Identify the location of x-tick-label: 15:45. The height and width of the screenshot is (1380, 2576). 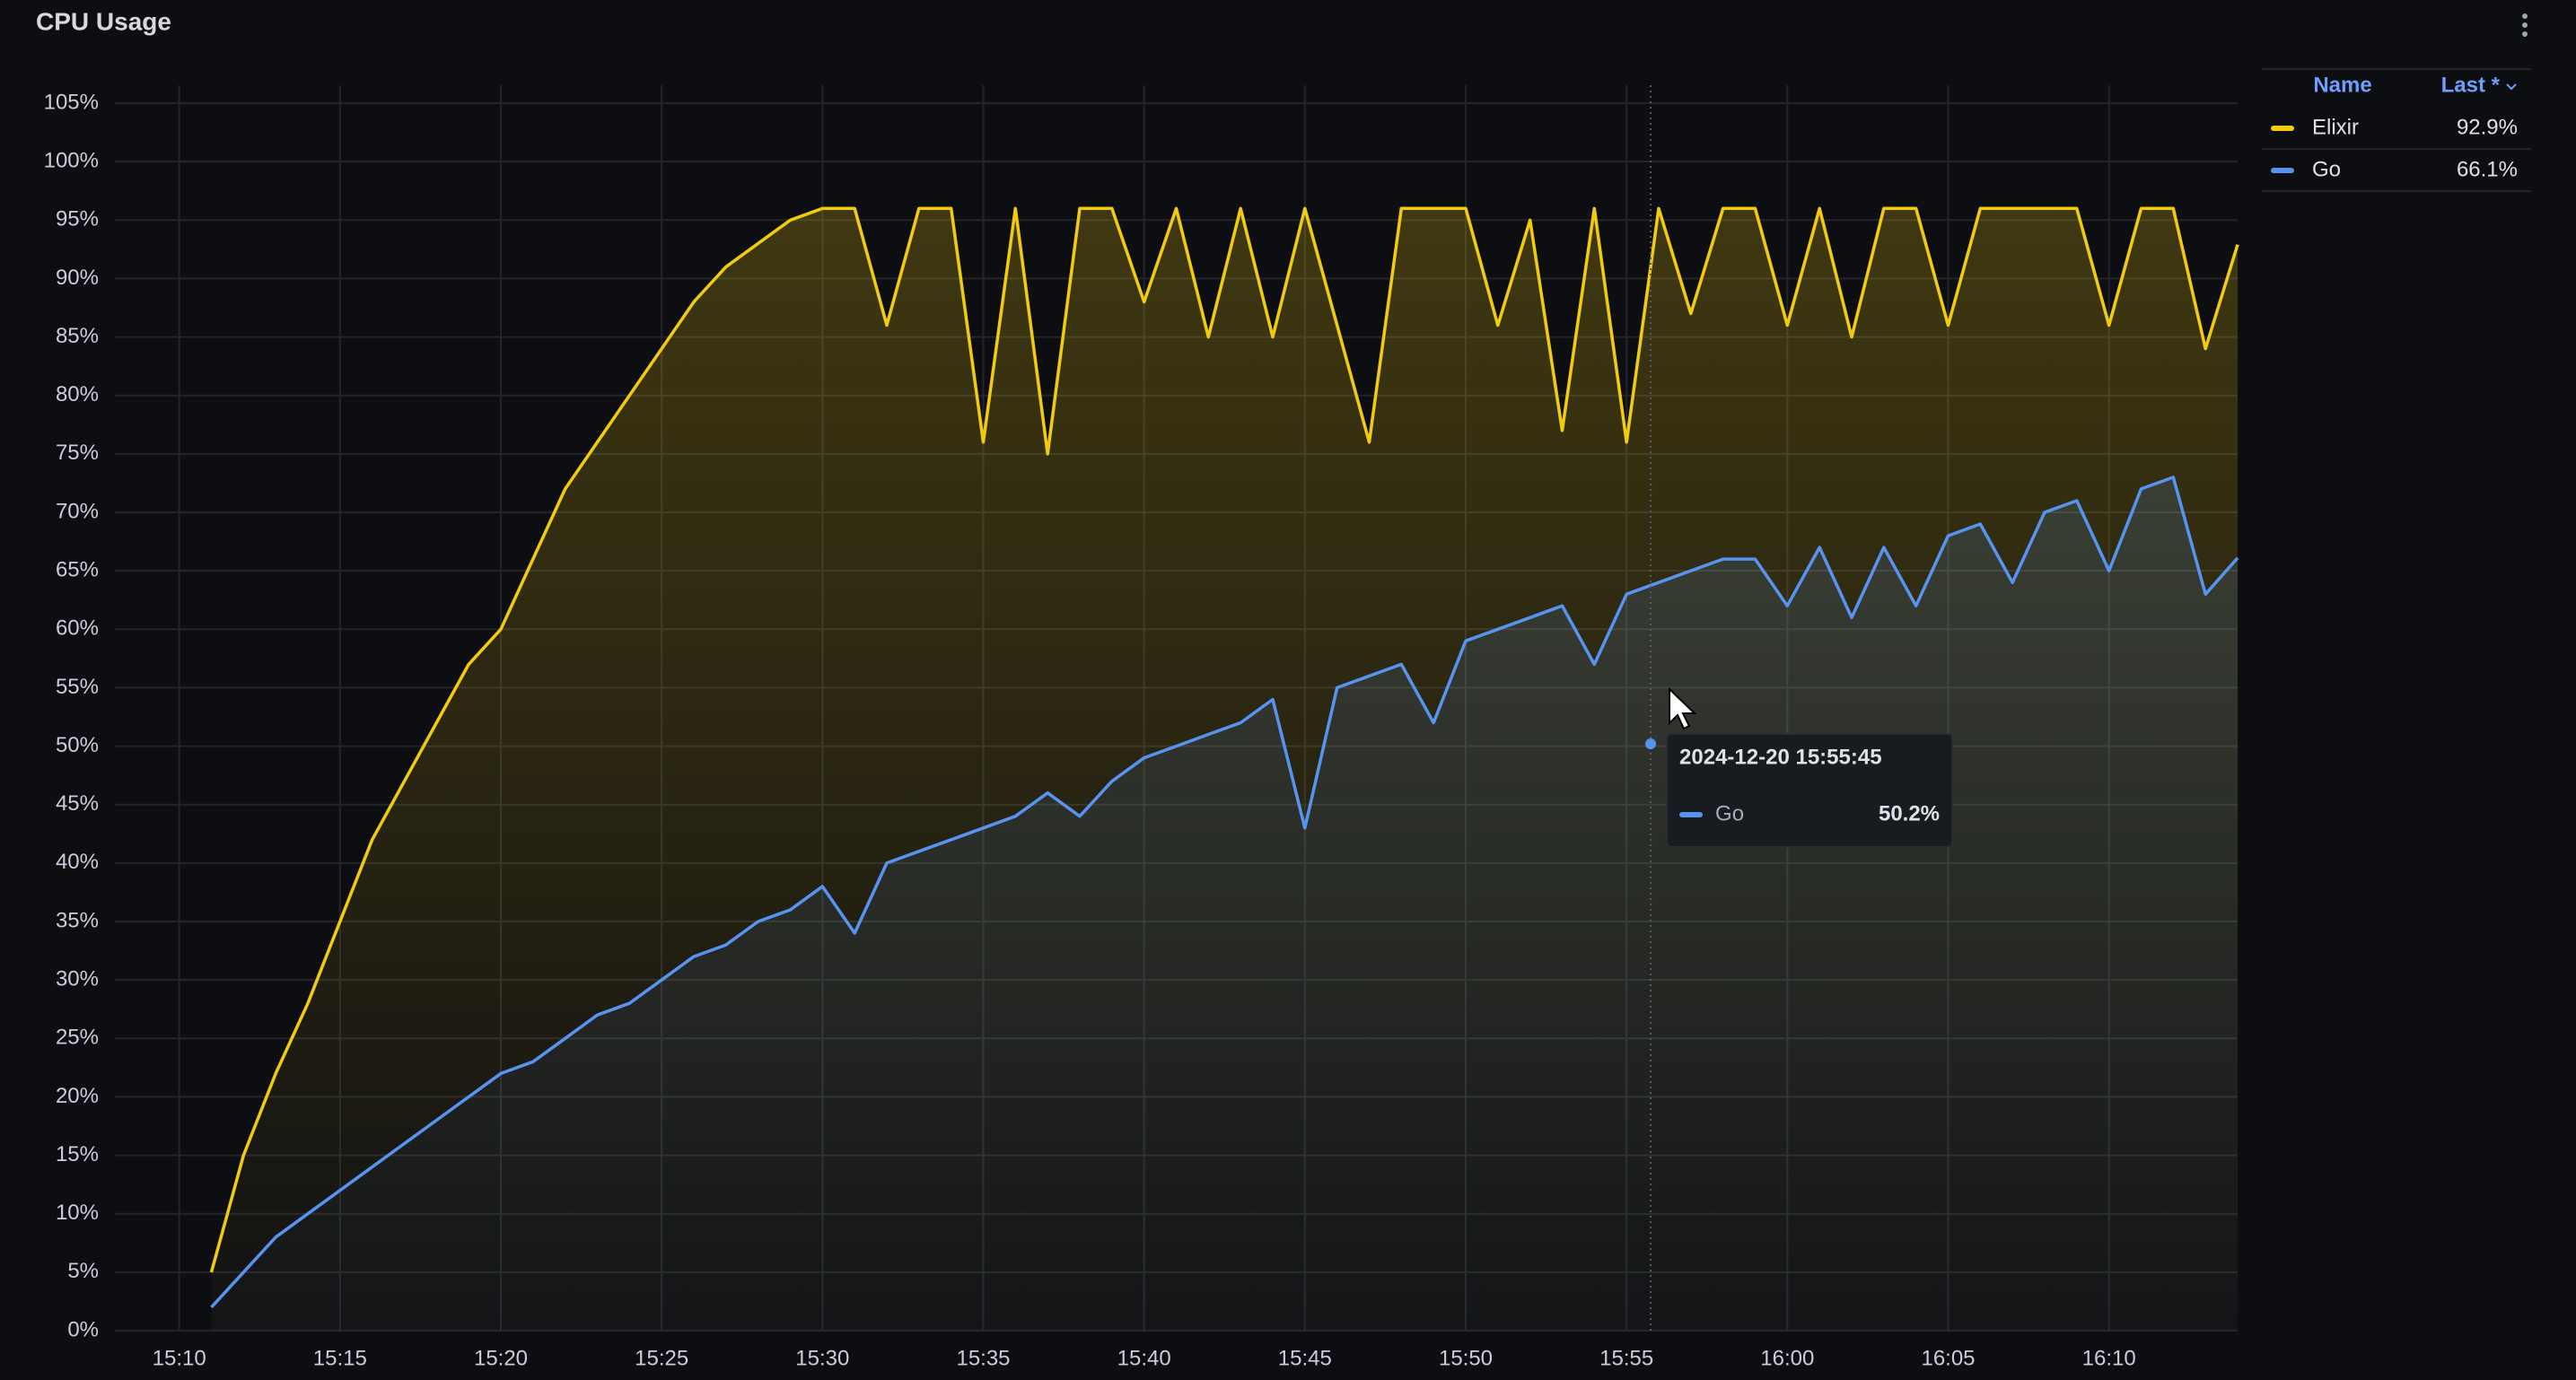
(1305, 1358).